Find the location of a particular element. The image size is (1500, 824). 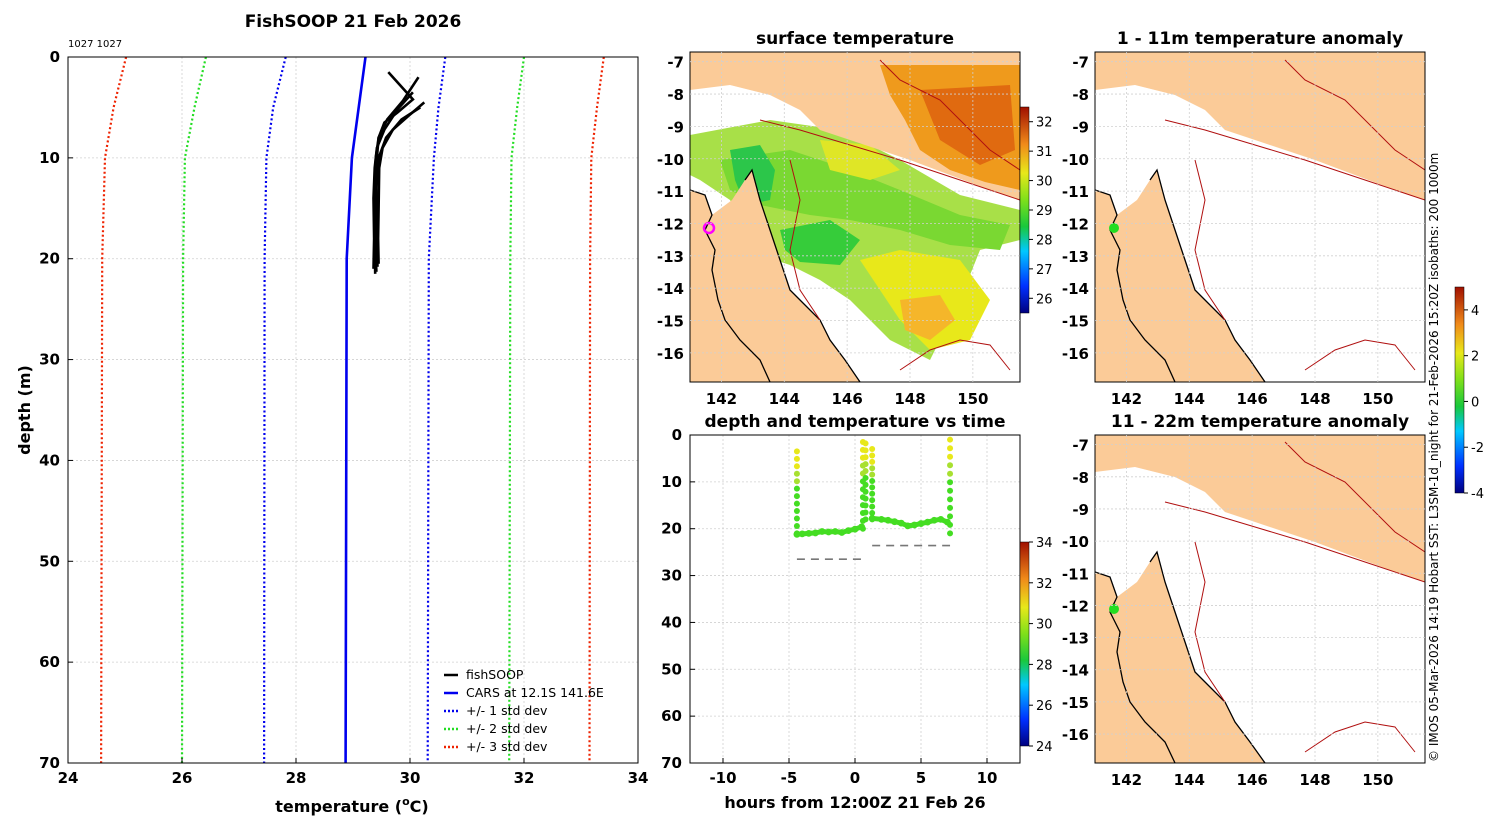

anomaly-map-2-coast is located at coordinates (1180, 656).